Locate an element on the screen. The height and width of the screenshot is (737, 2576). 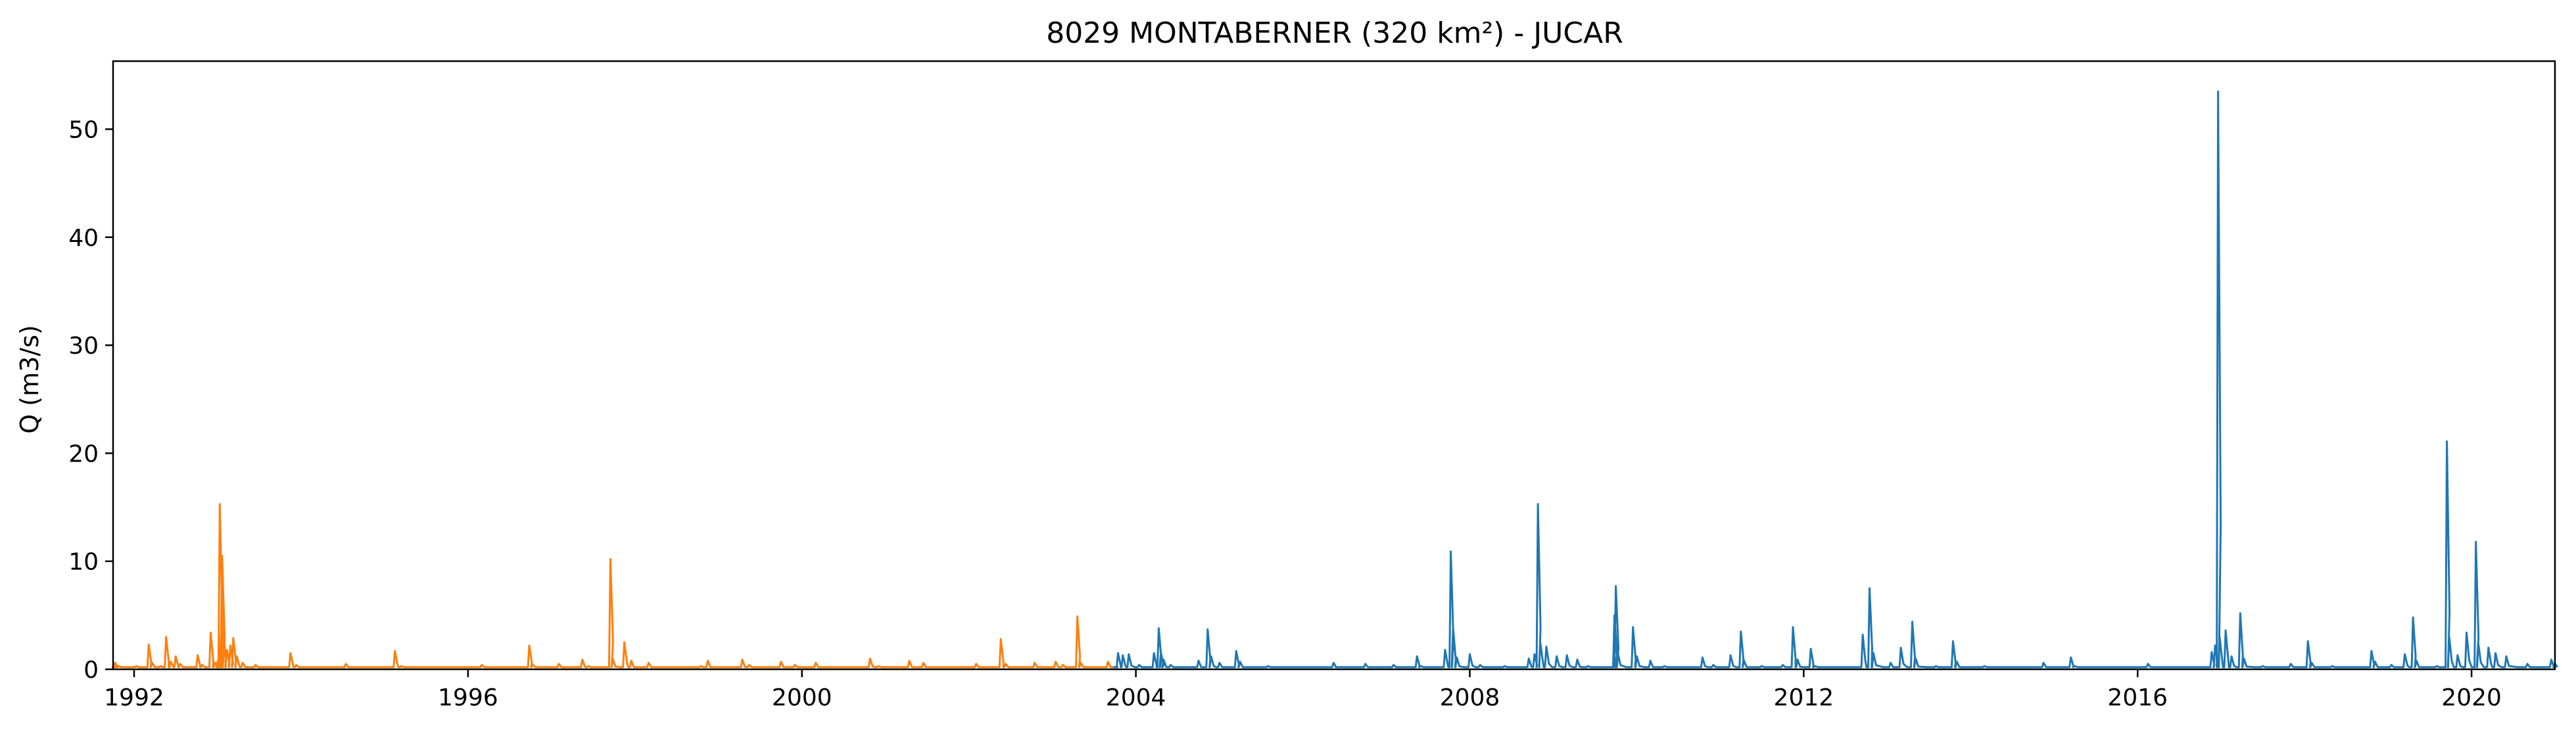
y-axis-ticks: 0 10 20 30 40 50 is located at coordinates (91, 400).